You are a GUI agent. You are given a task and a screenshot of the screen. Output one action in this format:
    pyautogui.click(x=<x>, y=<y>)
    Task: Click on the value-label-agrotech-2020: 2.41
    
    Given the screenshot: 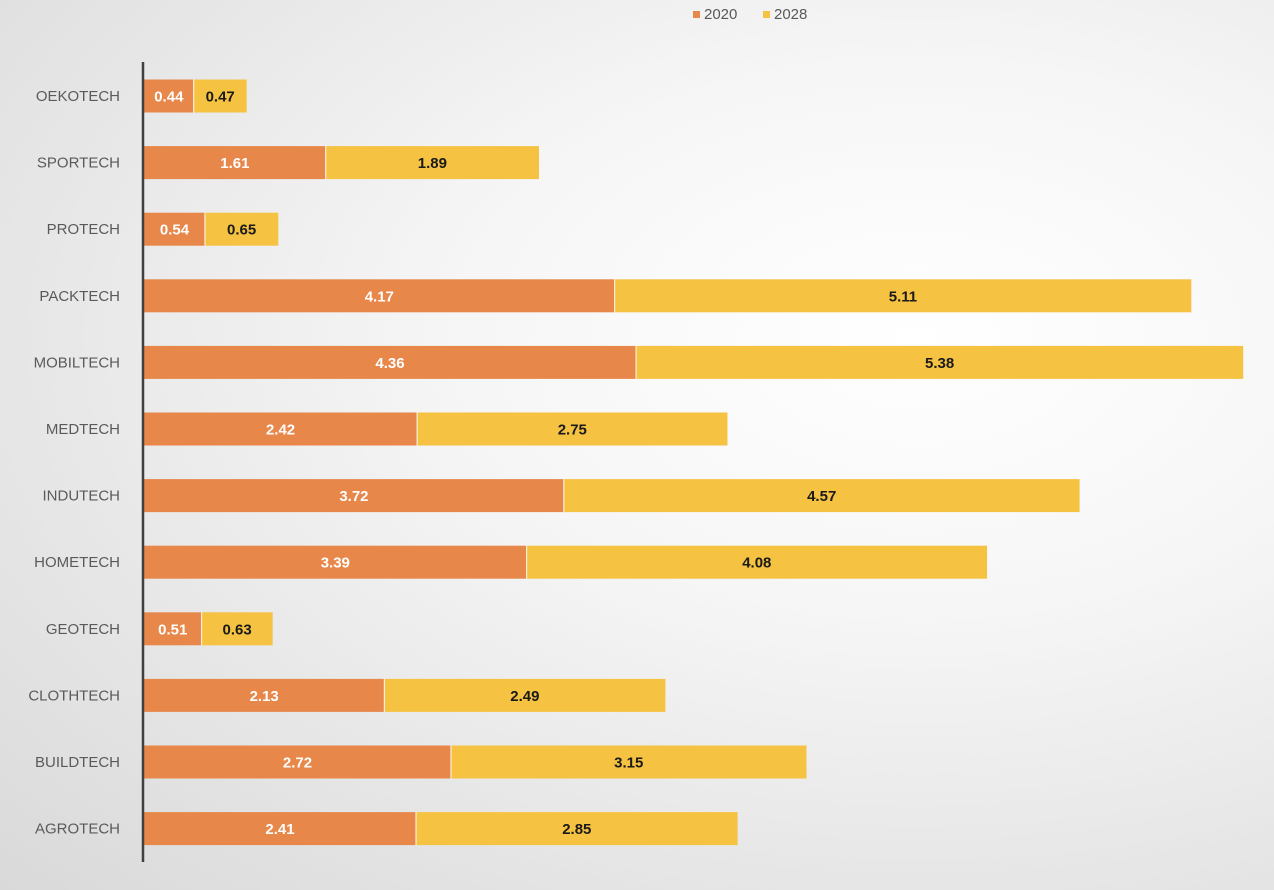 What is the action you would take?
    pyautogui.click(x=279, y=829)
    